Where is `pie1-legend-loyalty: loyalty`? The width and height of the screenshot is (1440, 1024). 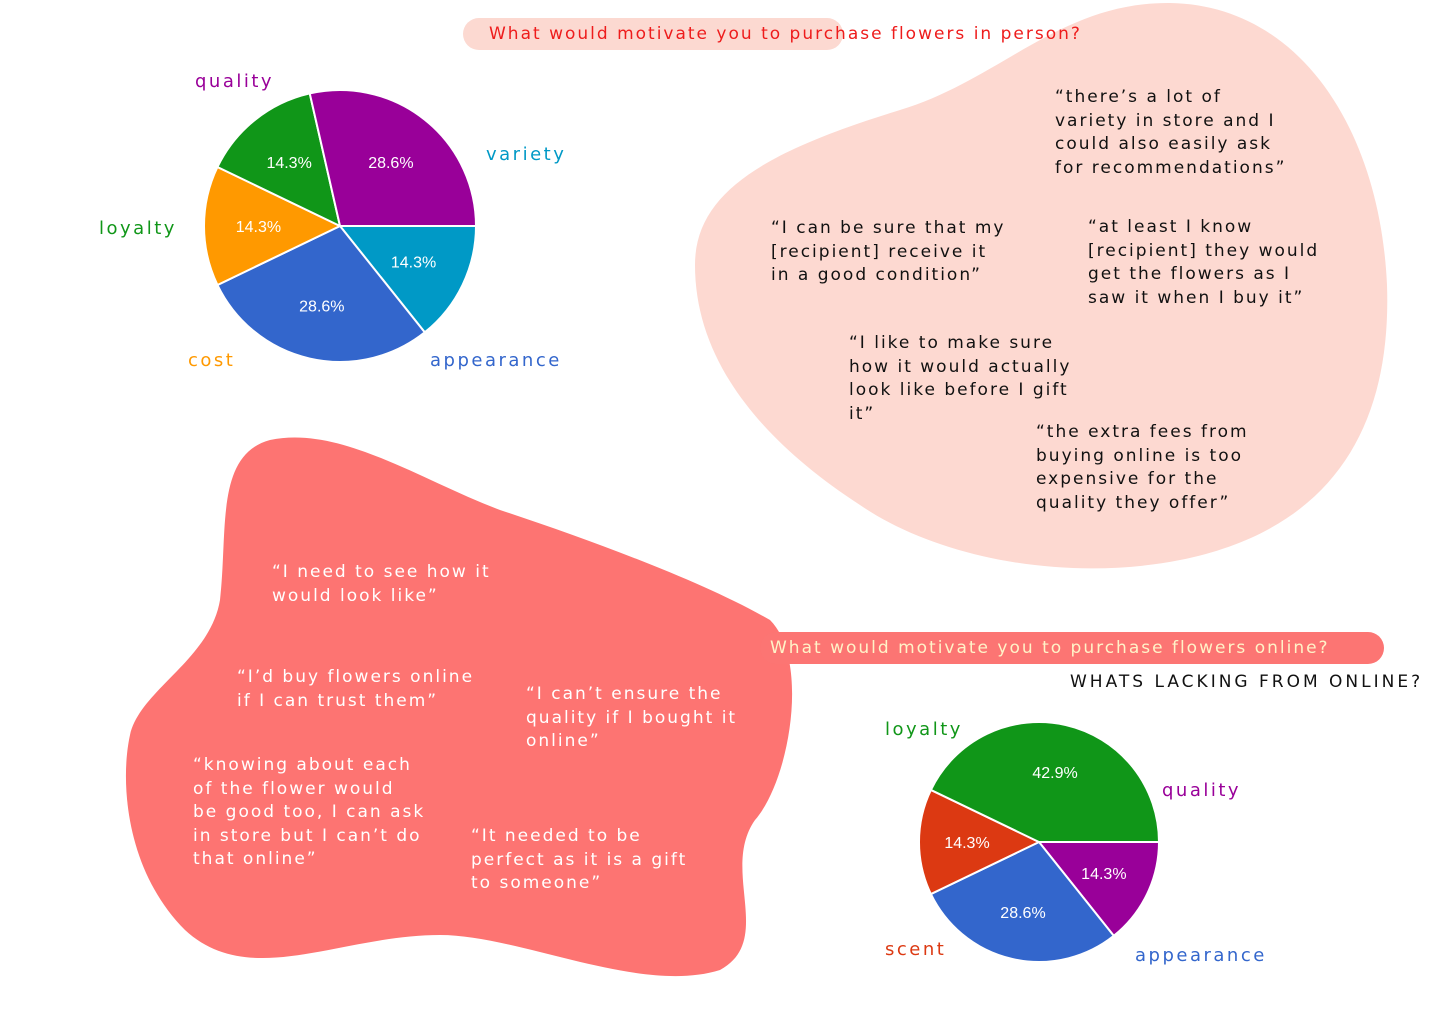 pie1-legend-loyalty: loyalty is located at coordinates (138, 228).